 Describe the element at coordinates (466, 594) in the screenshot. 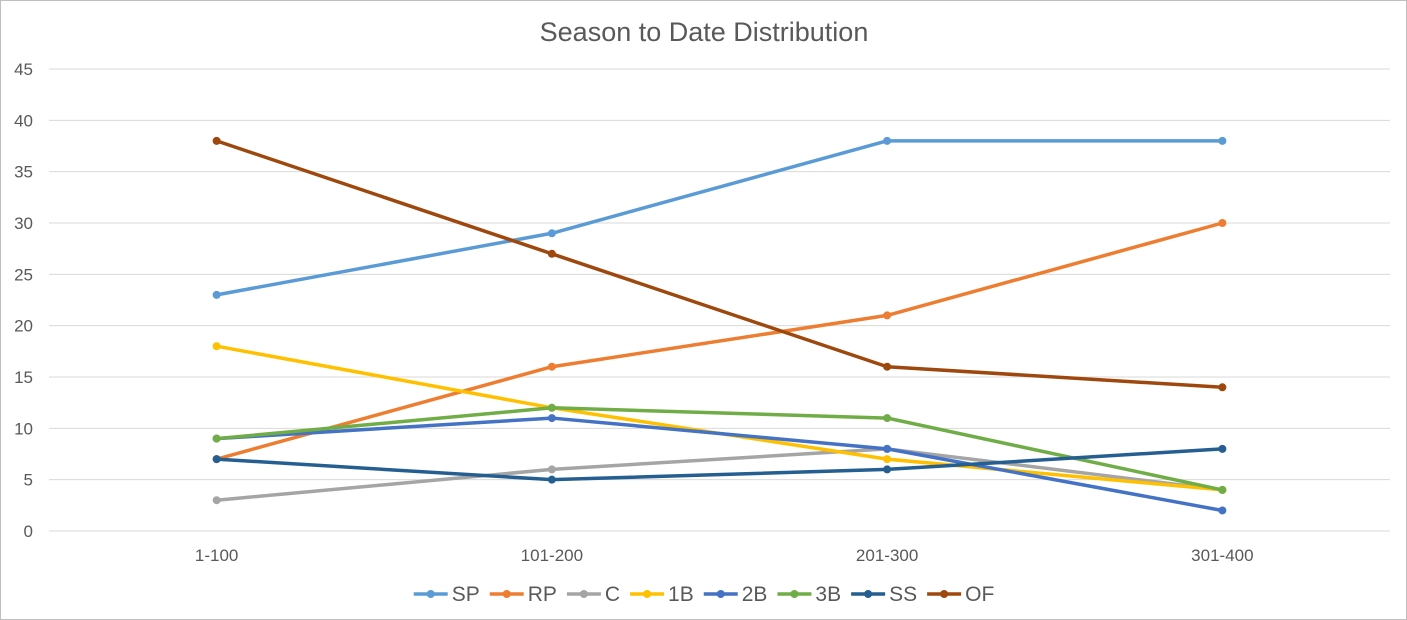

I see `legend-label: SP` at that location.